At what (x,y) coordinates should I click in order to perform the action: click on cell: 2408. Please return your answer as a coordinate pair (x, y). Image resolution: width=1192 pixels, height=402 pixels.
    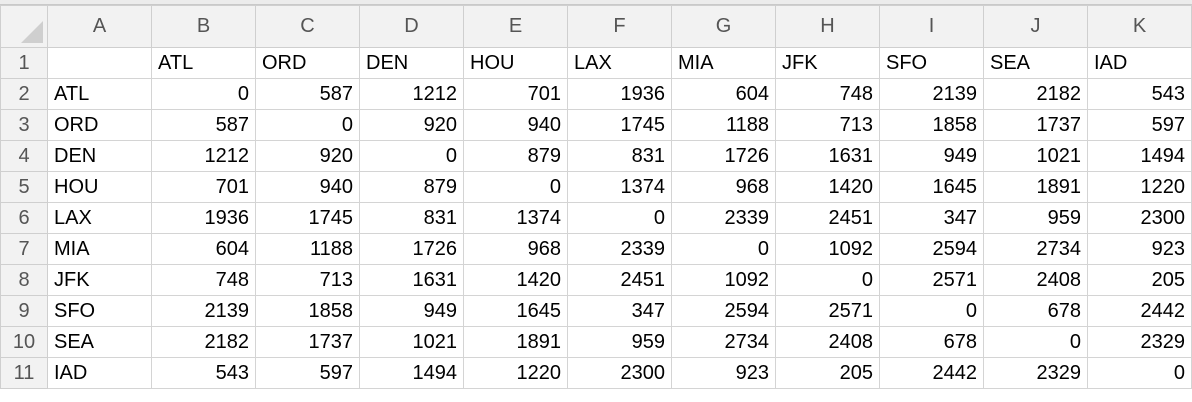
    Looking at the image, I should click on (827, 342).